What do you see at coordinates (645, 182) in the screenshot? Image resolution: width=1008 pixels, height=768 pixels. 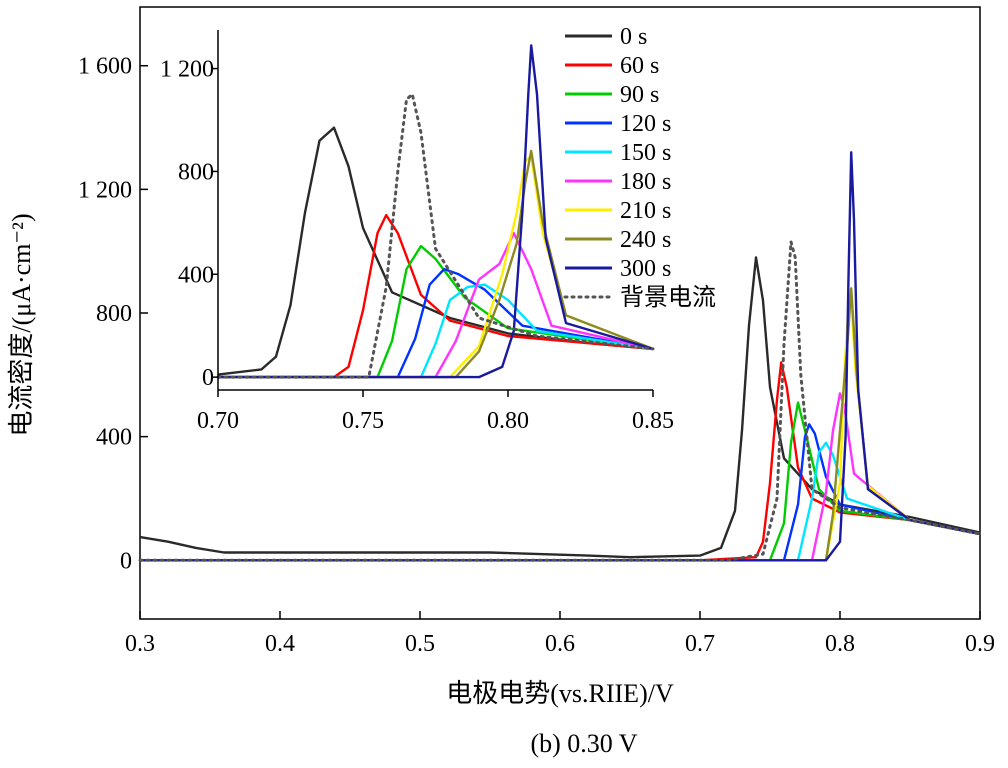 I see `legend-label: 180 s` at bounding box center [645, 182].